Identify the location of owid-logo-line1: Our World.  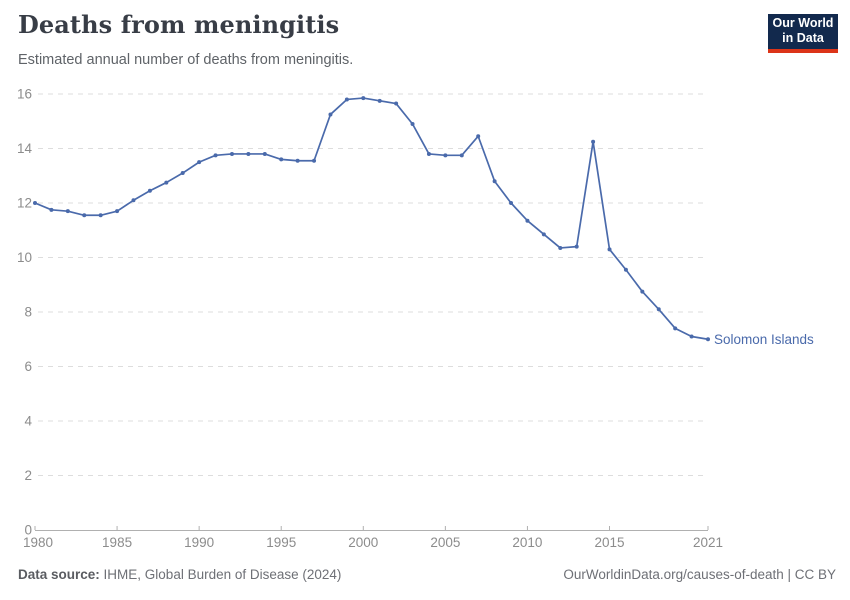
(803, 23).